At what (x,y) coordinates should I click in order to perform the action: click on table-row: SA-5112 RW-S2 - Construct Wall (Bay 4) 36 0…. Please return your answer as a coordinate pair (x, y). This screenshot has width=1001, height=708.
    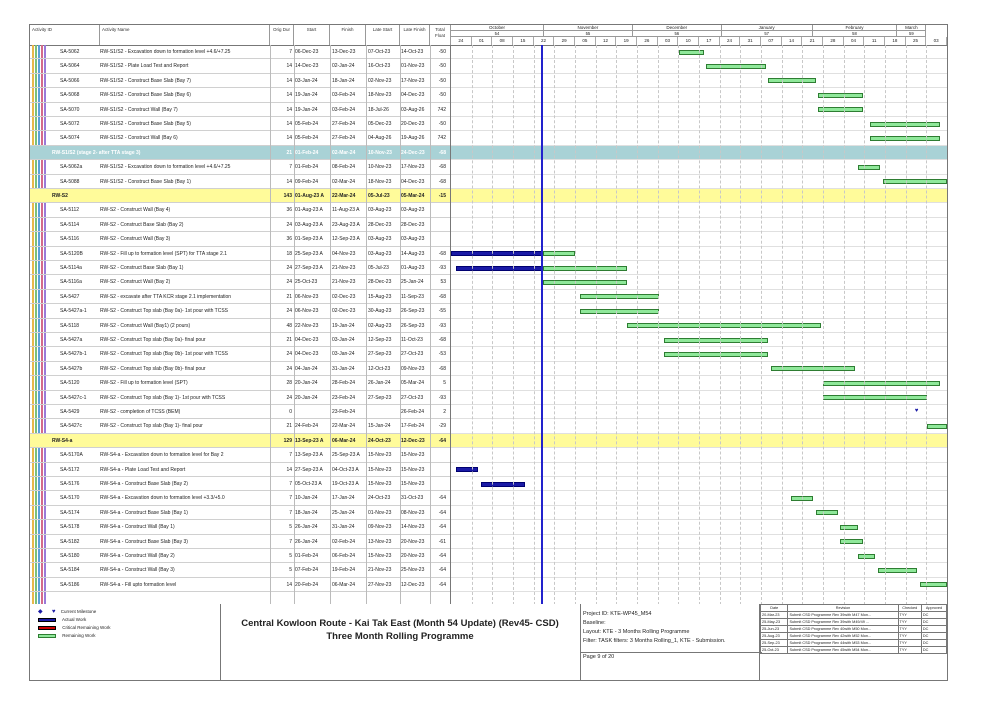
    Looking at the image, I should click on (240, 210).